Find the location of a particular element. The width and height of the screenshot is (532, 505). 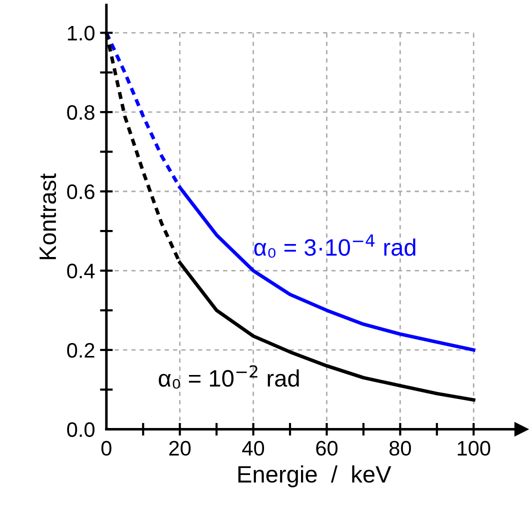

series-label: α₀ = 3·10$^{−4}$ rad is located at coordinates (335, 246).